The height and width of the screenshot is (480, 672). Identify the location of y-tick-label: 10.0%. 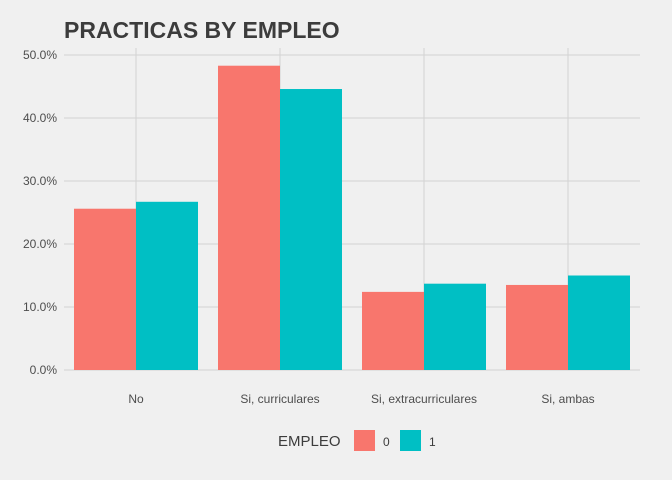
(40, 307).